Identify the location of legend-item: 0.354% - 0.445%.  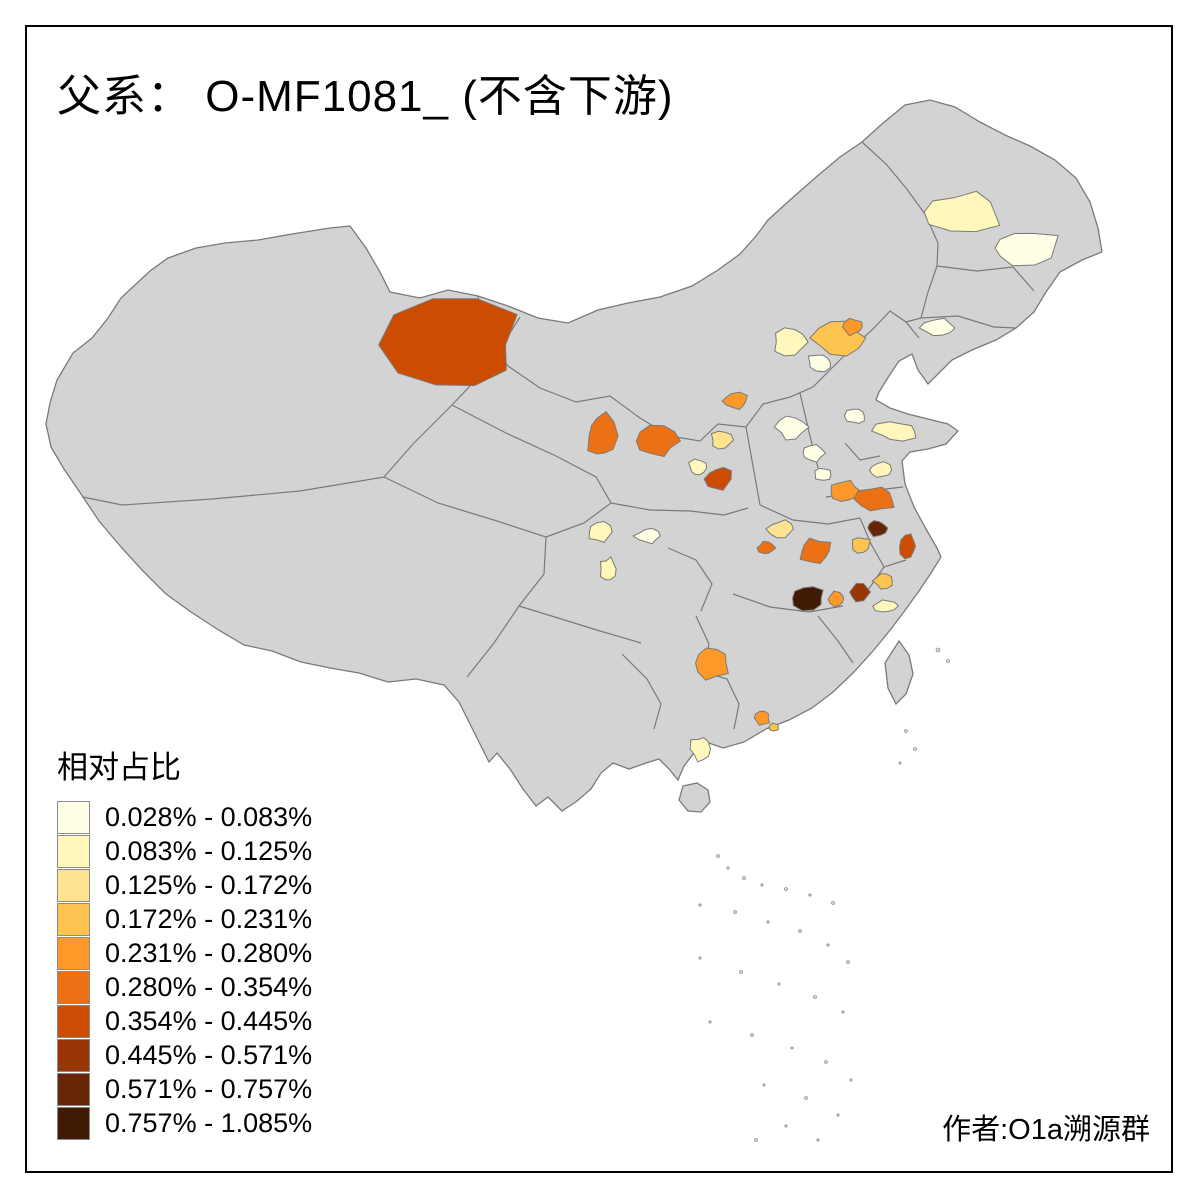
(184, 1021).